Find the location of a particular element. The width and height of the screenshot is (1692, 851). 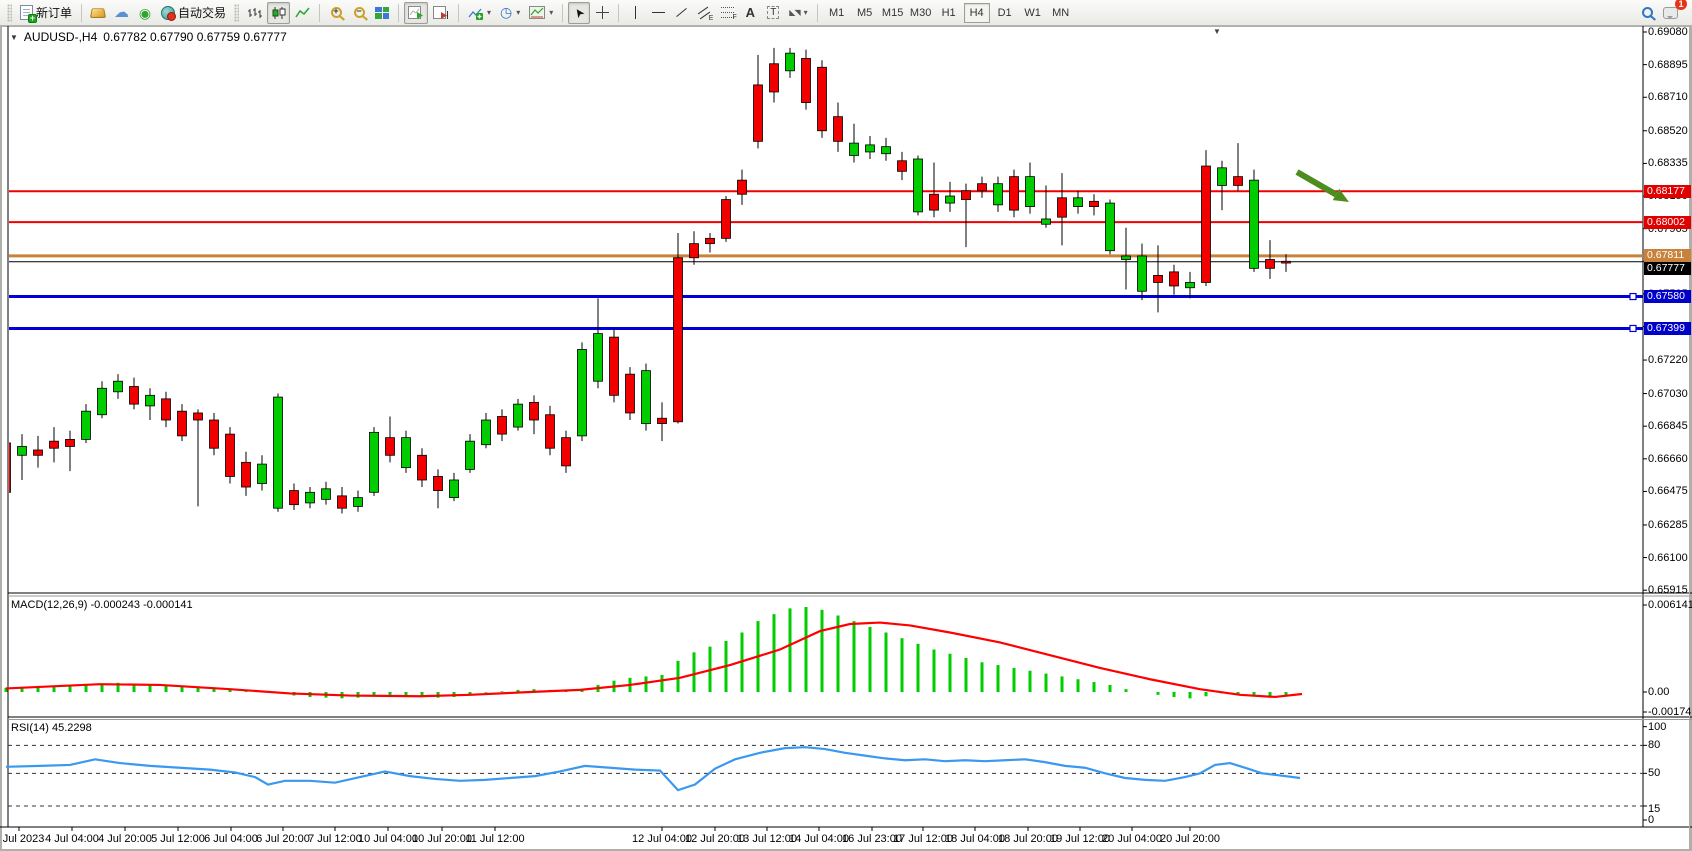

macd-label: MACD(12,26,9) -0.000243 -0.000141 is located at coordinates (102, 605).